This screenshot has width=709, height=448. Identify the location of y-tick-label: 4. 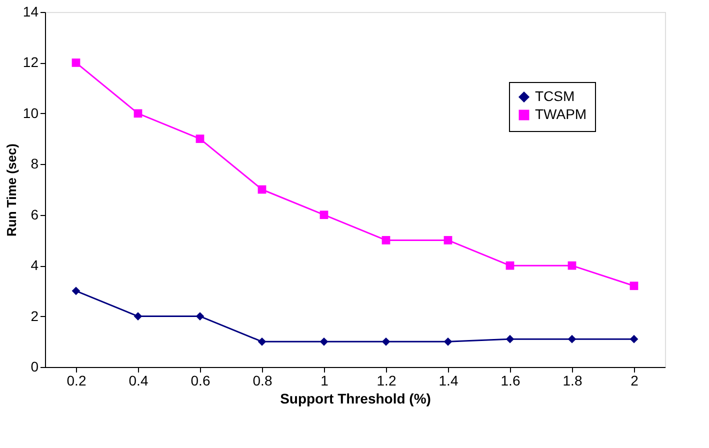
(34, 265).